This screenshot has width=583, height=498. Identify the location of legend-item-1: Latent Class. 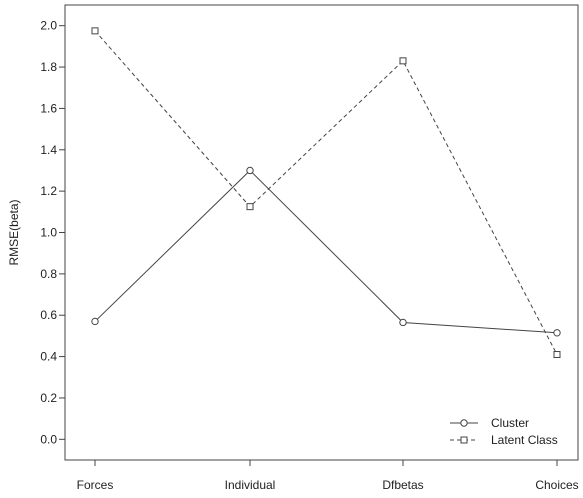
(504, 440).